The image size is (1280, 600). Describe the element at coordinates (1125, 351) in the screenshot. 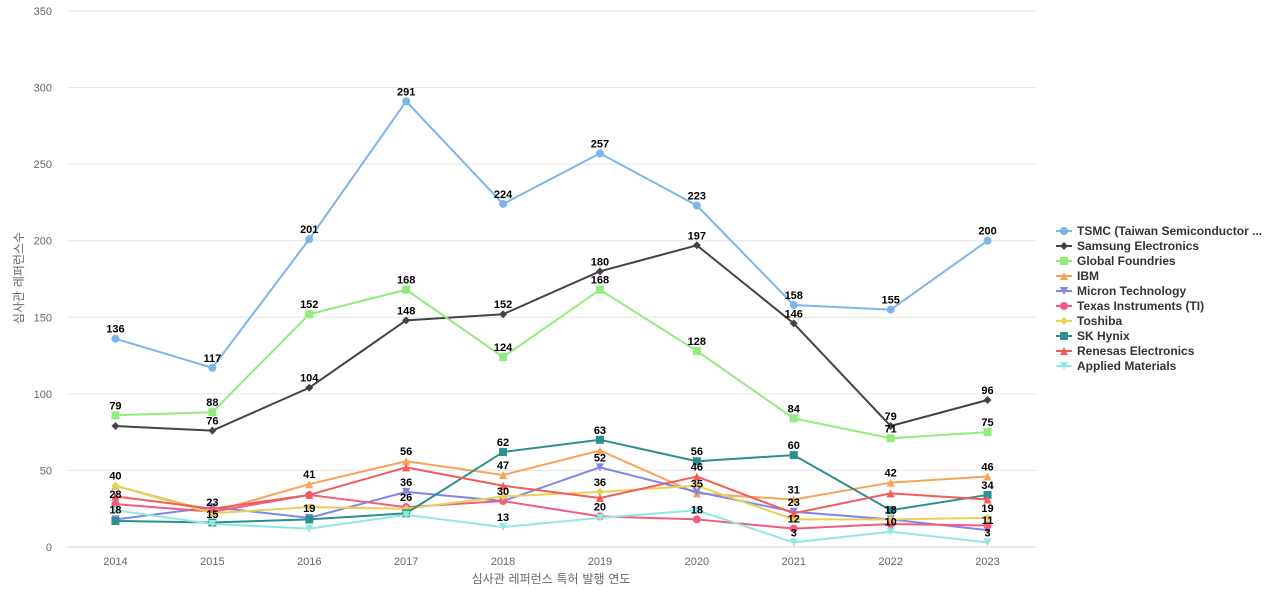

I see `legend-item: Renesas Electronics` at that location.